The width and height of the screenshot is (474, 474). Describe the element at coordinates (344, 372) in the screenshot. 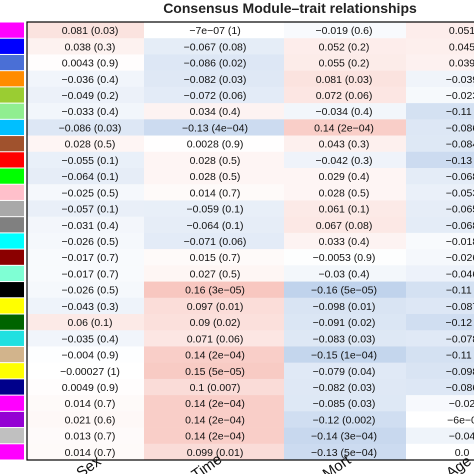

I see `cell-value-label: −0.079 (0.04)` at that location.